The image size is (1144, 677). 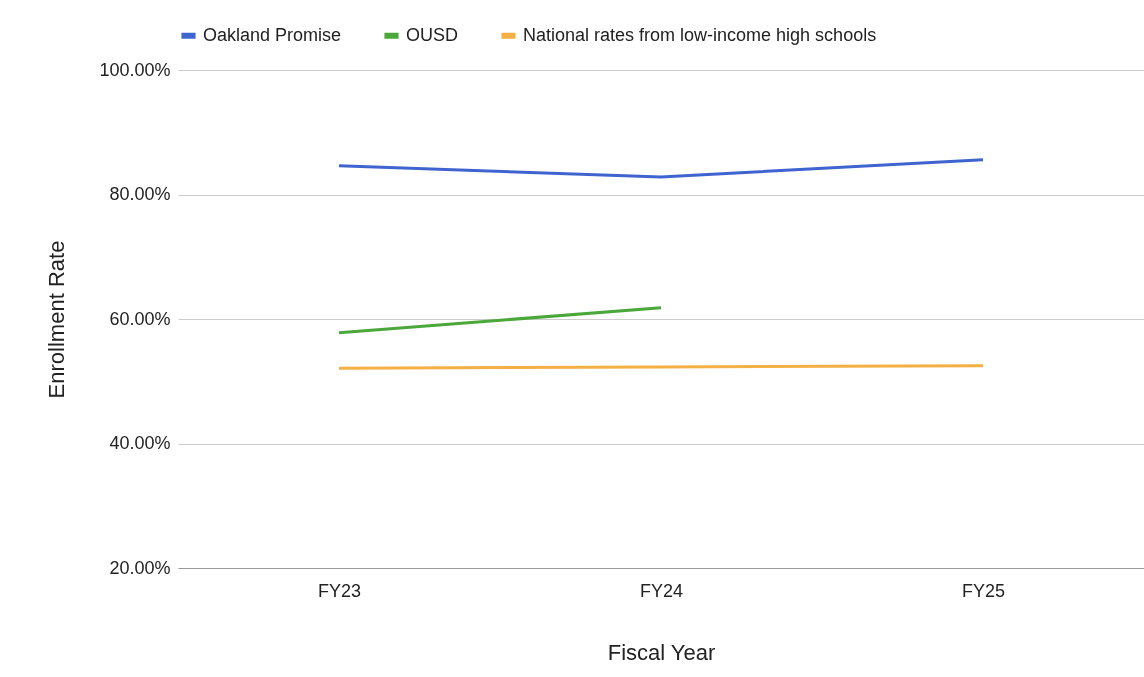 I want to click on y-tick-label: 40.00%, so click(x=140, y=443).